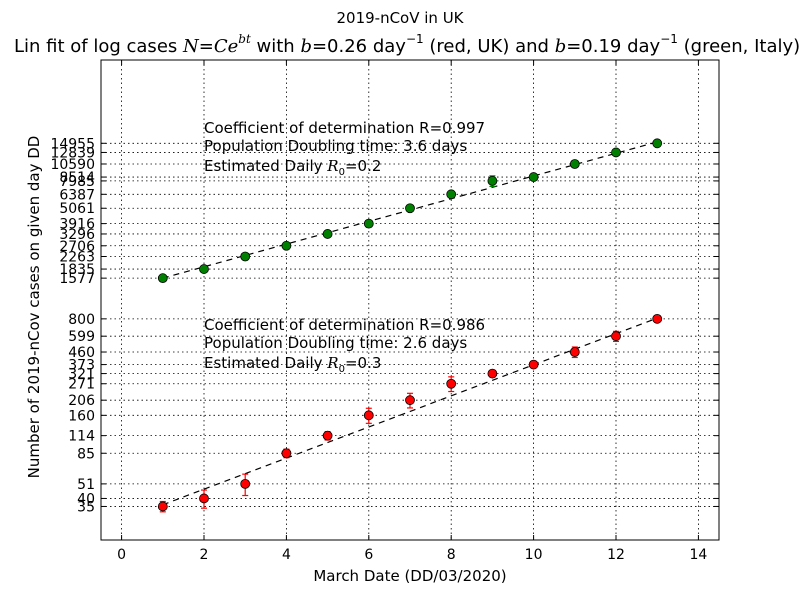 This screenshot has width=800, height=600. I want to click on annotation-r0: Estimated Daily R0=0.3, so click(292, 364).